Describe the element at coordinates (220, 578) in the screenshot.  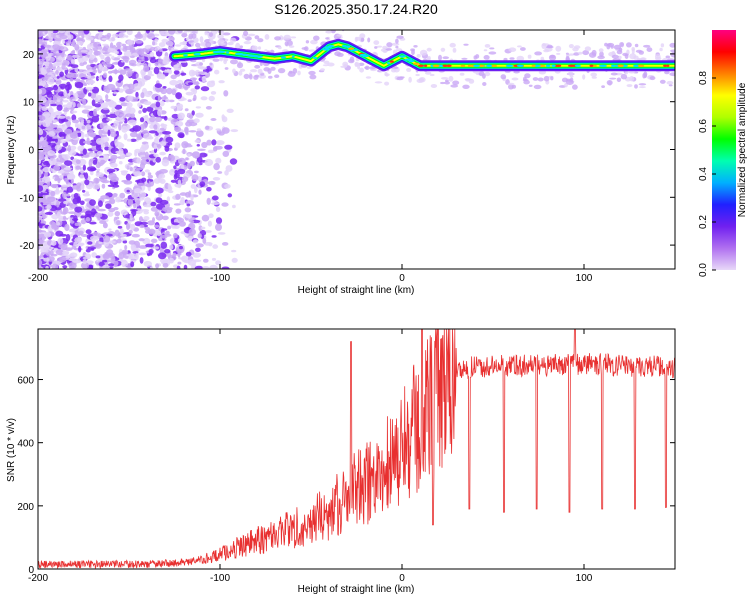
I see `snr-x-tick-label: -100` at that location.